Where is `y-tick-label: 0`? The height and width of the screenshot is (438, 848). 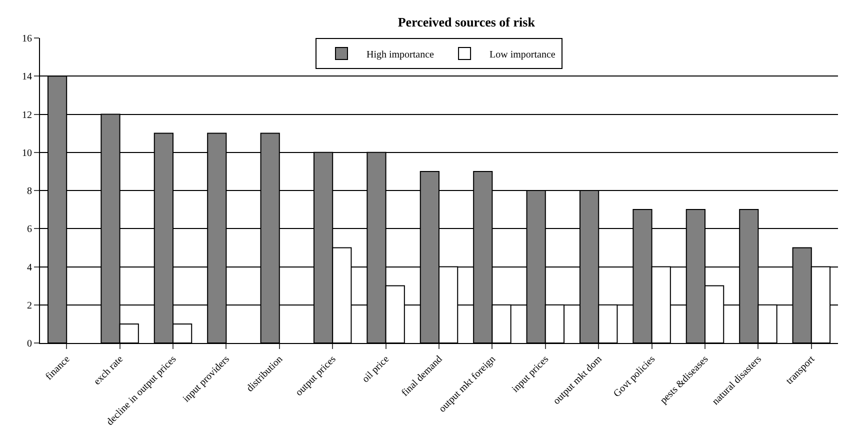 y-tick-label: 0 is located at coordinates (29, 344).